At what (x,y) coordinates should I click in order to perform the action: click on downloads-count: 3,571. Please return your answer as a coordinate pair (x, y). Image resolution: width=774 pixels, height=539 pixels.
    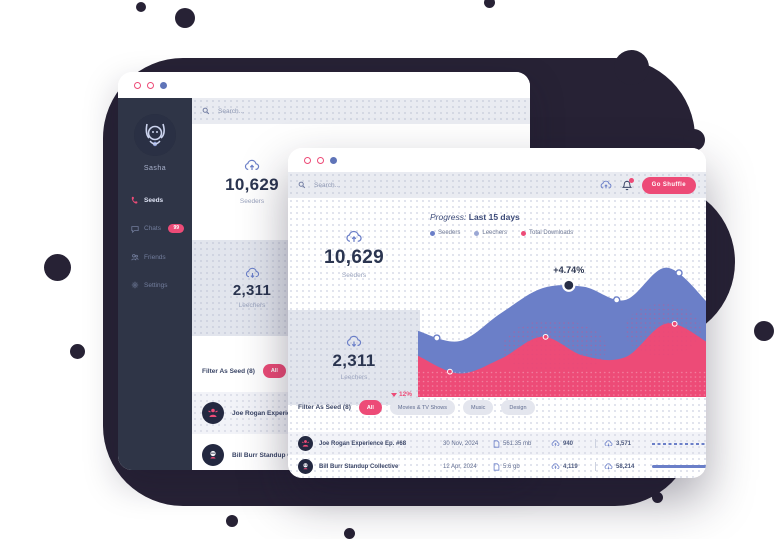
    Looking at the image, I should click on (624, 443).